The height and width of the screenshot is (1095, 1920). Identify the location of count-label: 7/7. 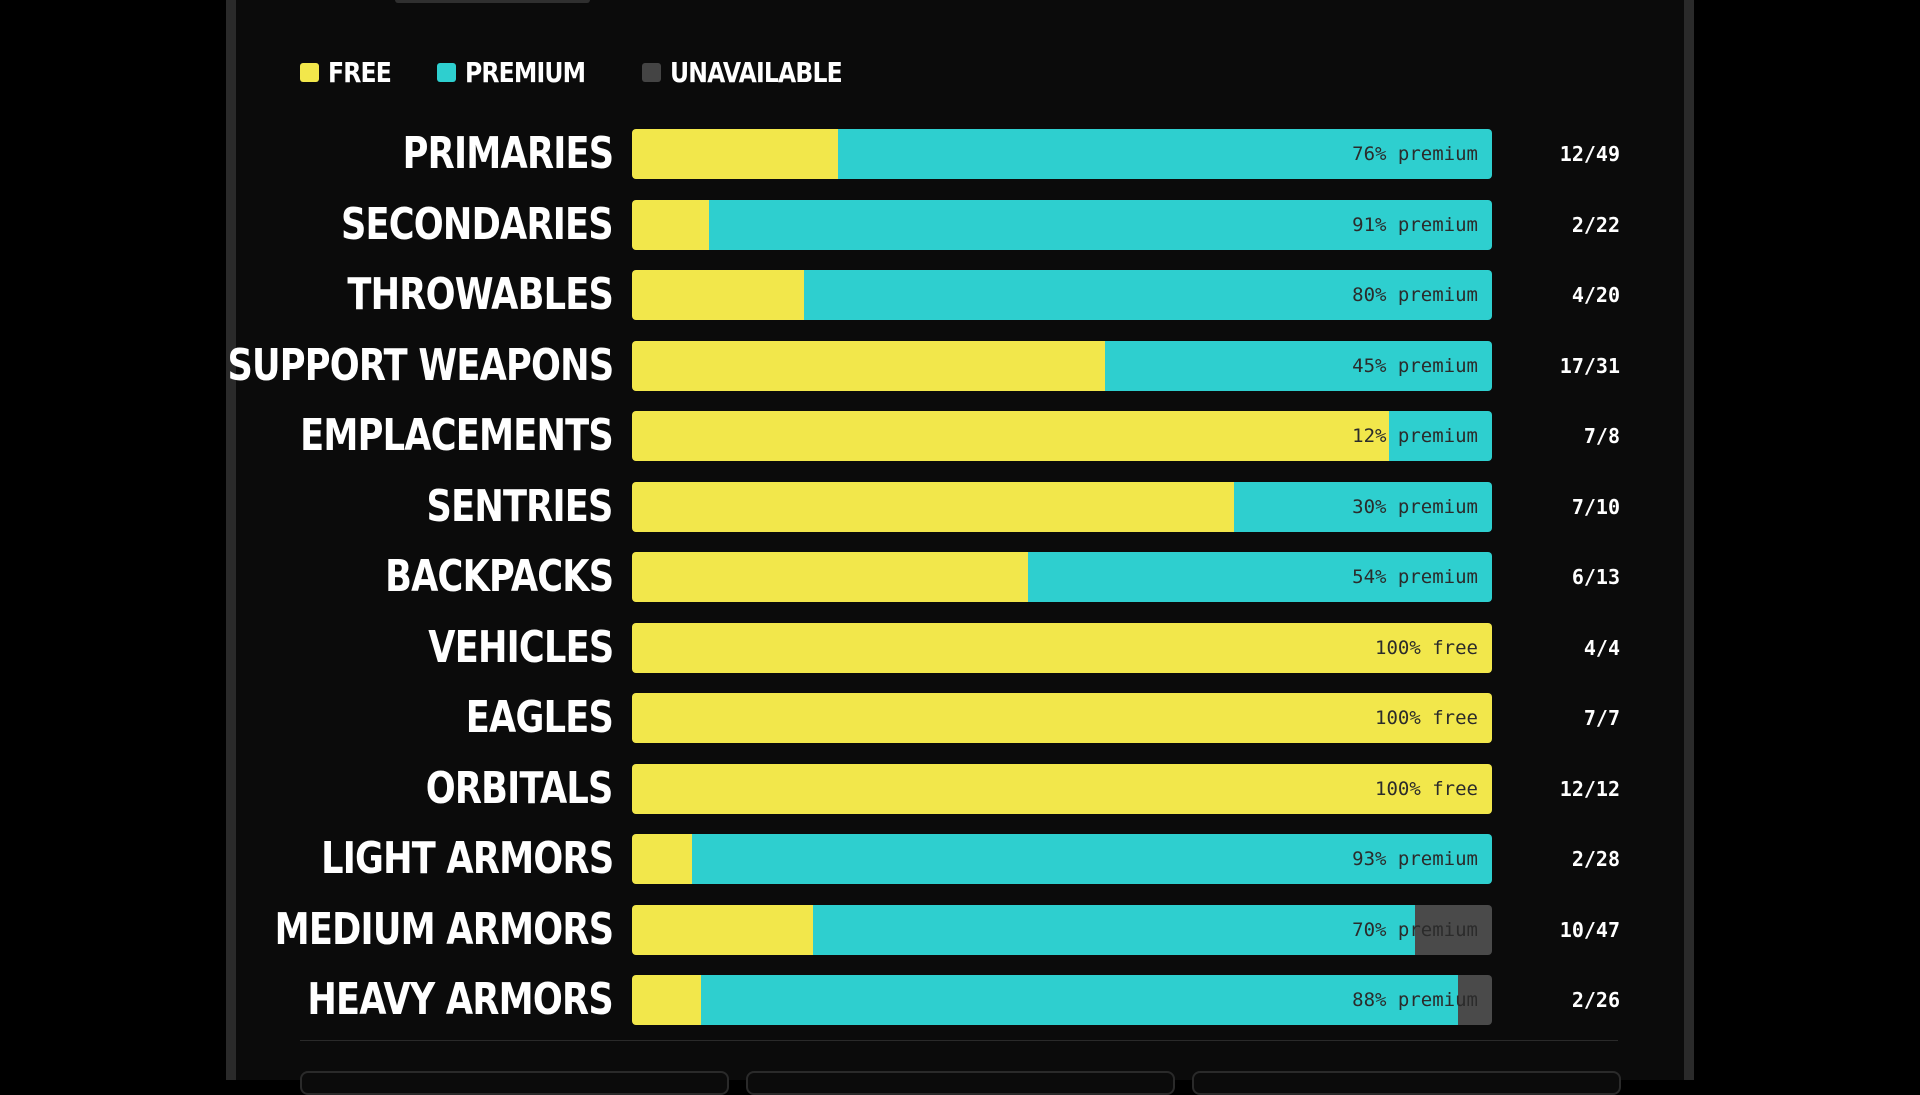
(1601, 718).